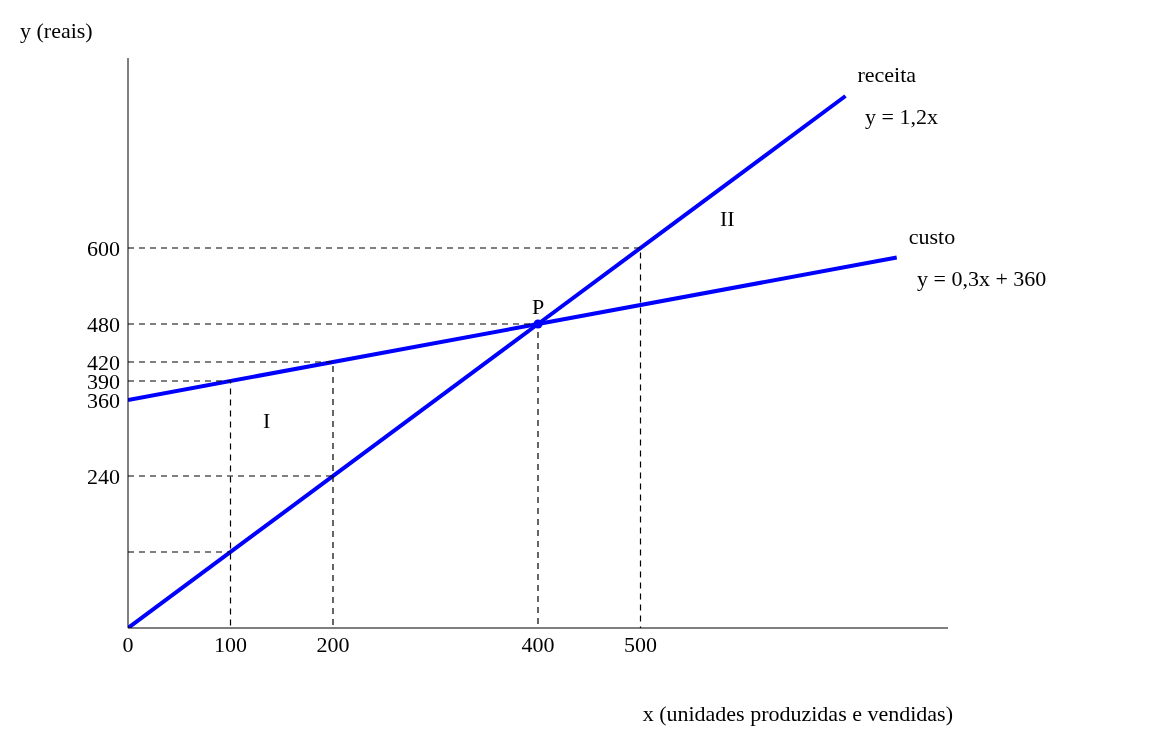 Image resolution: width=1156 pixels, height=740 pixels. I want to click on x-tick-label: 200, so click(333, 644).